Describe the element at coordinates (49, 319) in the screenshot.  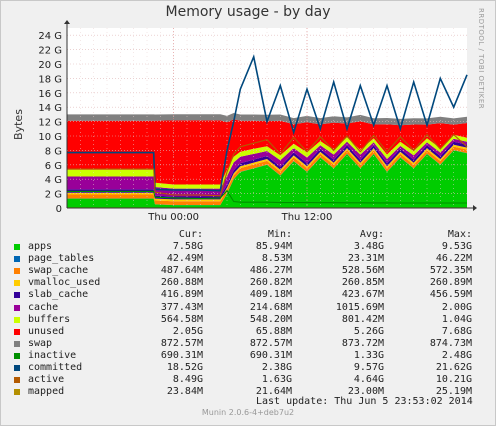
I see `legend-series-name: buffers` at that location.